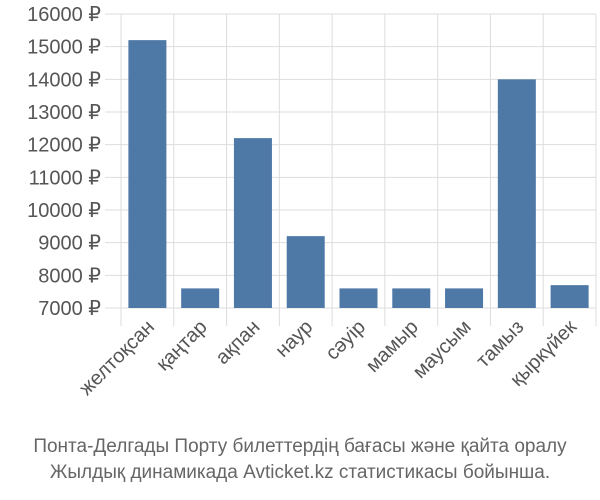  I want to click on x-tick-label: сәуір, so click(345, 340).